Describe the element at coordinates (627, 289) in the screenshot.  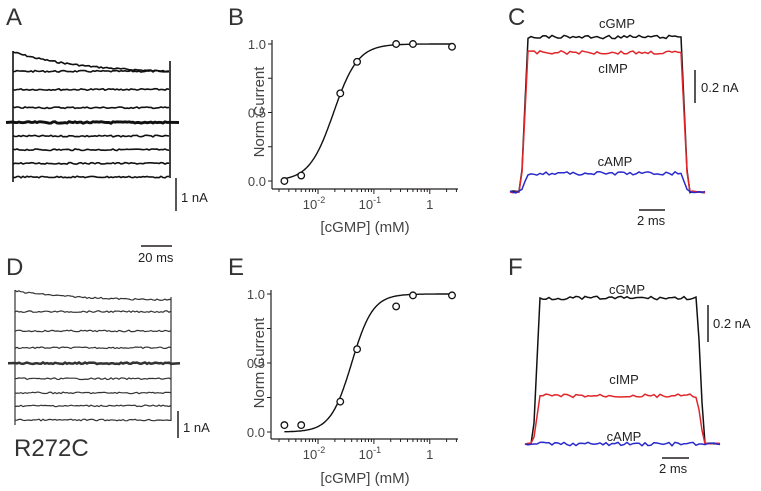
I see `trace-label-cgmp-f: cGMP` at that location.